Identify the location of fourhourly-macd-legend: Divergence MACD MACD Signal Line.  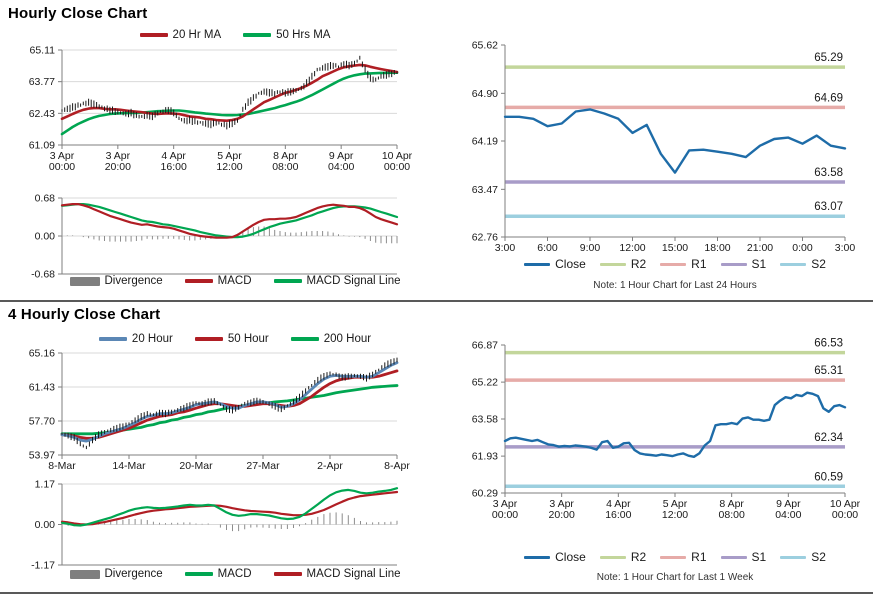
(235, 574).